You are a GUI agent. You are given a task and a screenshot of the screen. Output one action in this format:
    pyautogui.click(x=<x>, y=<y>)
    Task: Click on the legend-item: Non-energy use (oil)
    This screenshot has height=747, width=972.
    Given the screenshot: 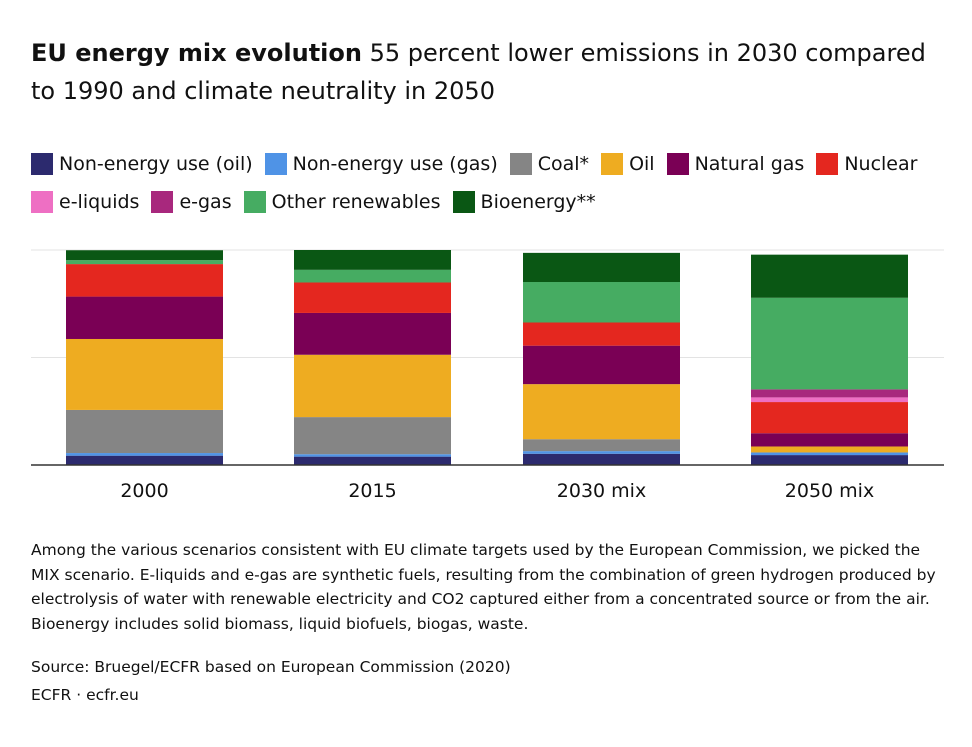 What is the action you would take?
    pyautogui.click(x=142, y=164)
    